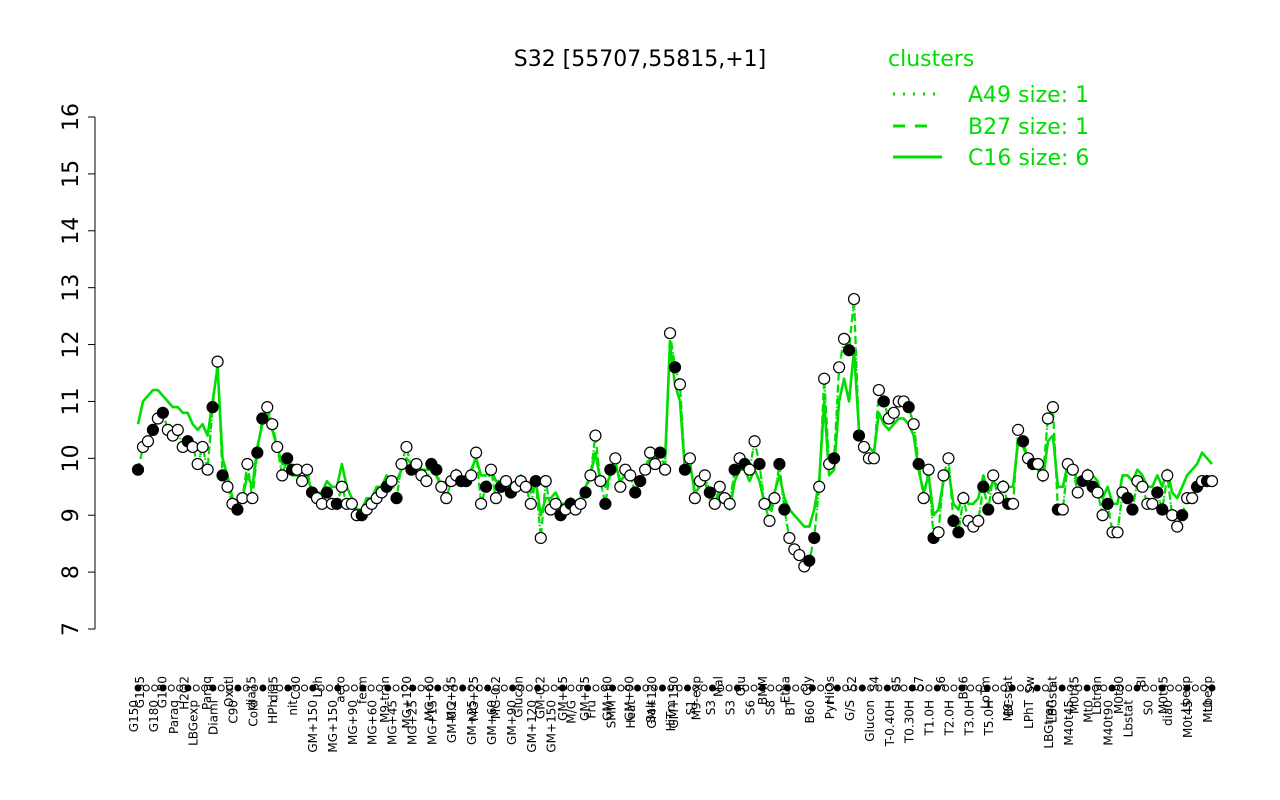 This screenshot has height=800, width=1280. I want to click on x-tick-label-bottom: T1.0H, so click(930, 718).